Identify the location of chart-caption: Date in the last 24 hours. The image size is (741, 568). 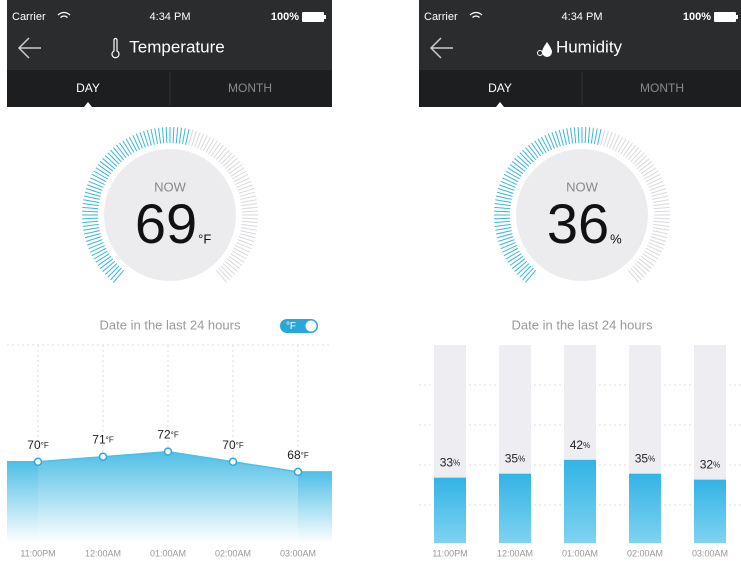
(582, 324).